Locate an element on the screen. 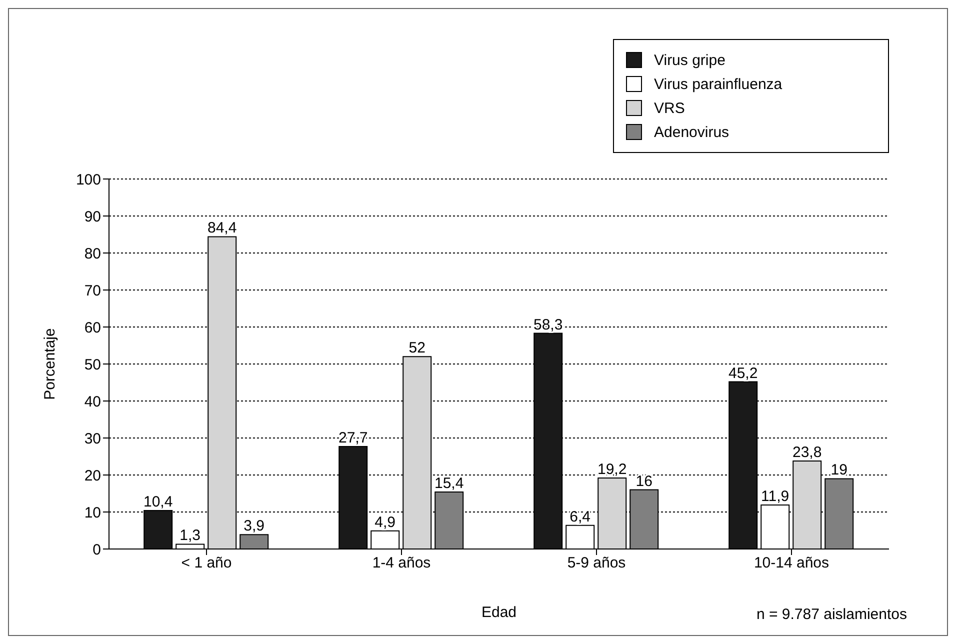 This screenshot has width=957, height=644. data-label: 15,4 is located at coordinates (449, 483).